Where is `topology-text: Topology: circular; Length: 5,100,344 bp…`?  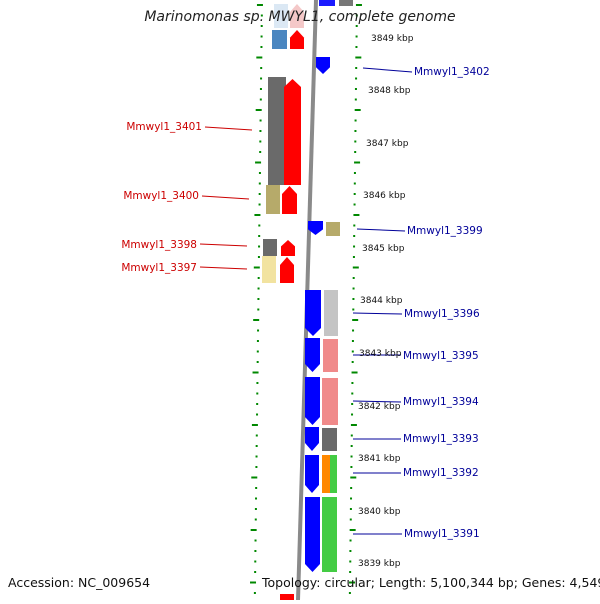 topology-text: Topology: circular; Length: 5,100,344 bp… is located at coordinates (431, 582).